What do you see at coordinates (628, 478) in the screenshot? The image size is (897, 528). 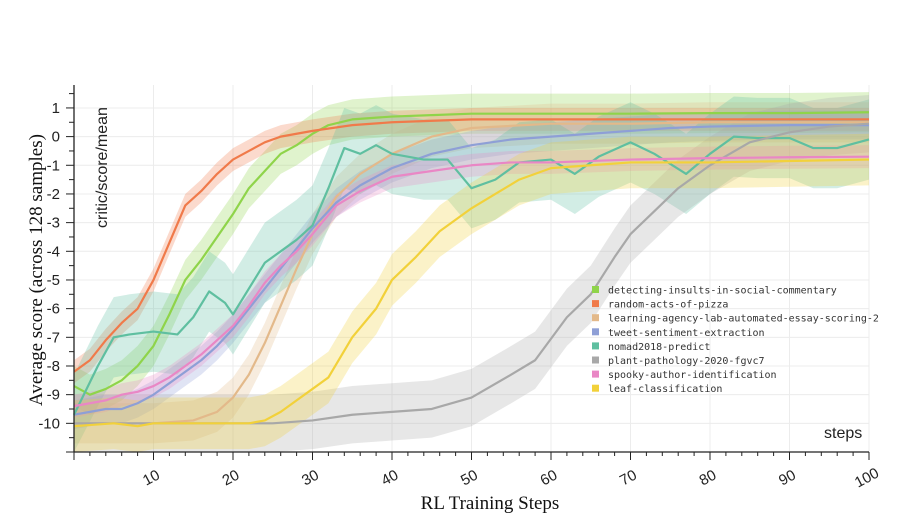 I see `x-tick-label: 70` at bounding box center [628, 478].